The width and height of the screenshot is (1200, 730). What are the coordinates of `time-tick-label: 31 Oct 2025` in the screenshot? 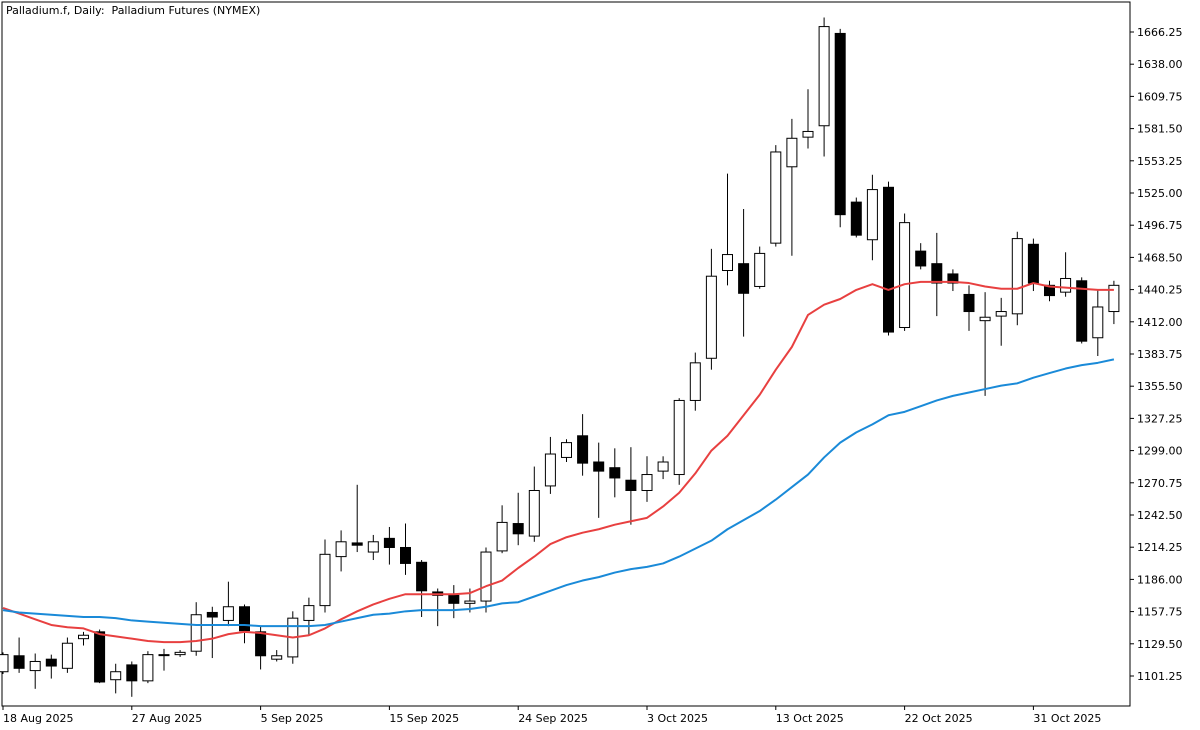 It's located at (1067, 718).